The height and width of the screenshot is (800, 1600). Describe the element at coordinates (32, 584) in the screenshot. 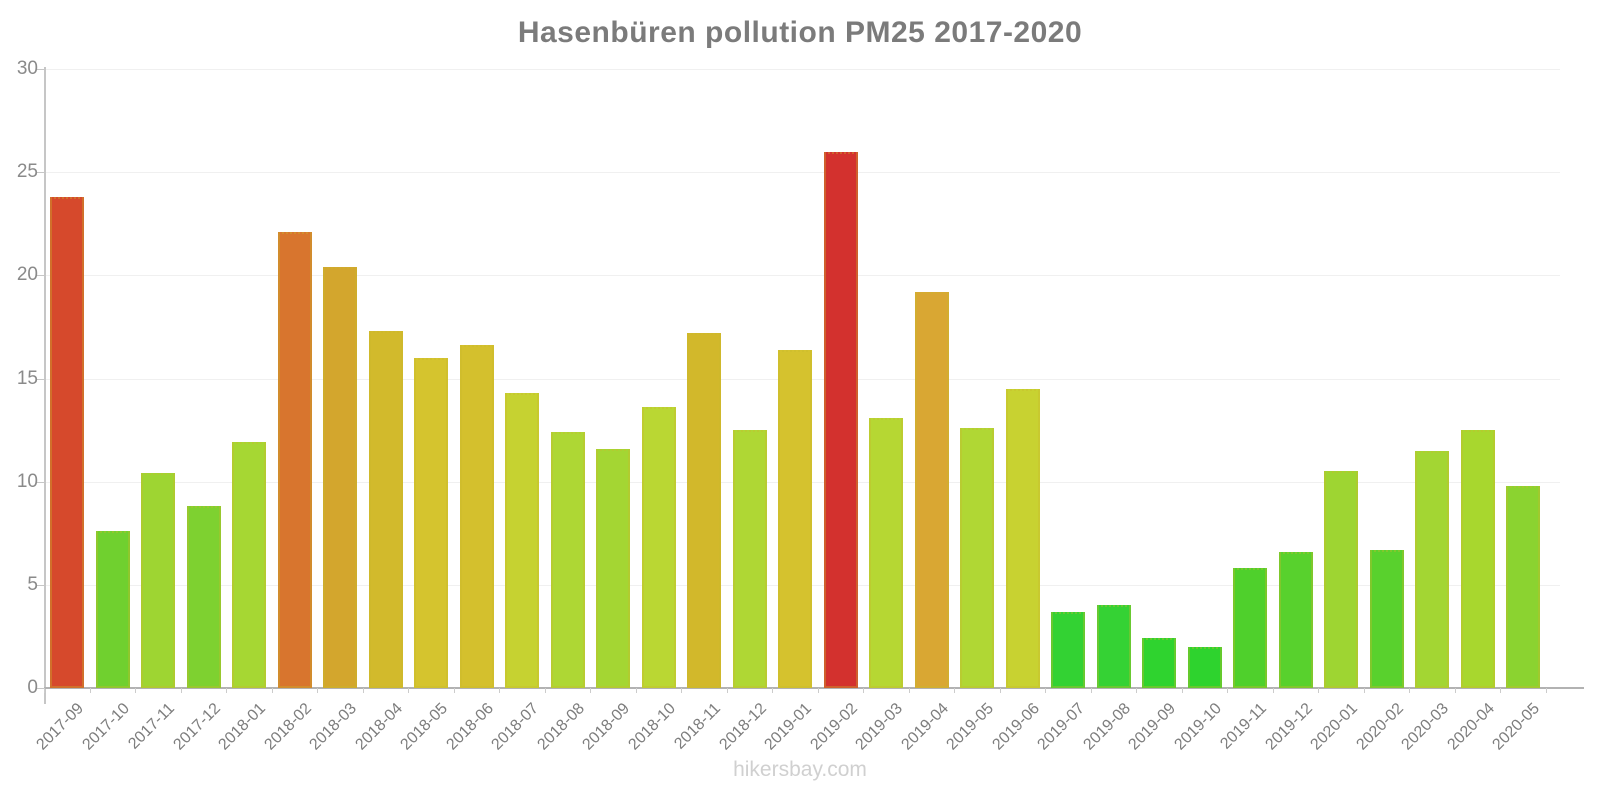

I see `y-axis-tick-label: 5` at that location.